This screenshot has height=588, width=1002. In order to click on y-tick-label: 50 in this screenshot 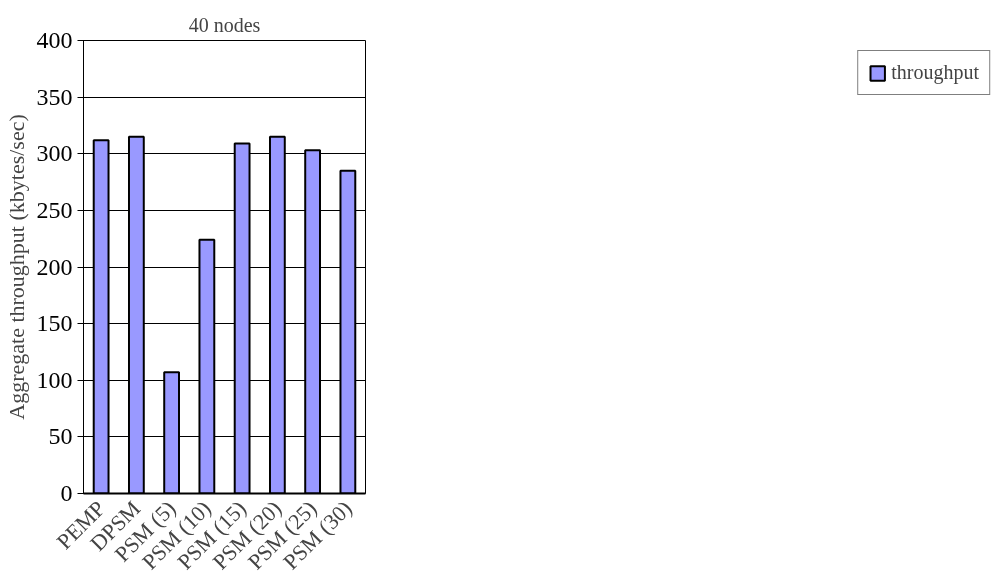, I will do `click(60, 436)`.